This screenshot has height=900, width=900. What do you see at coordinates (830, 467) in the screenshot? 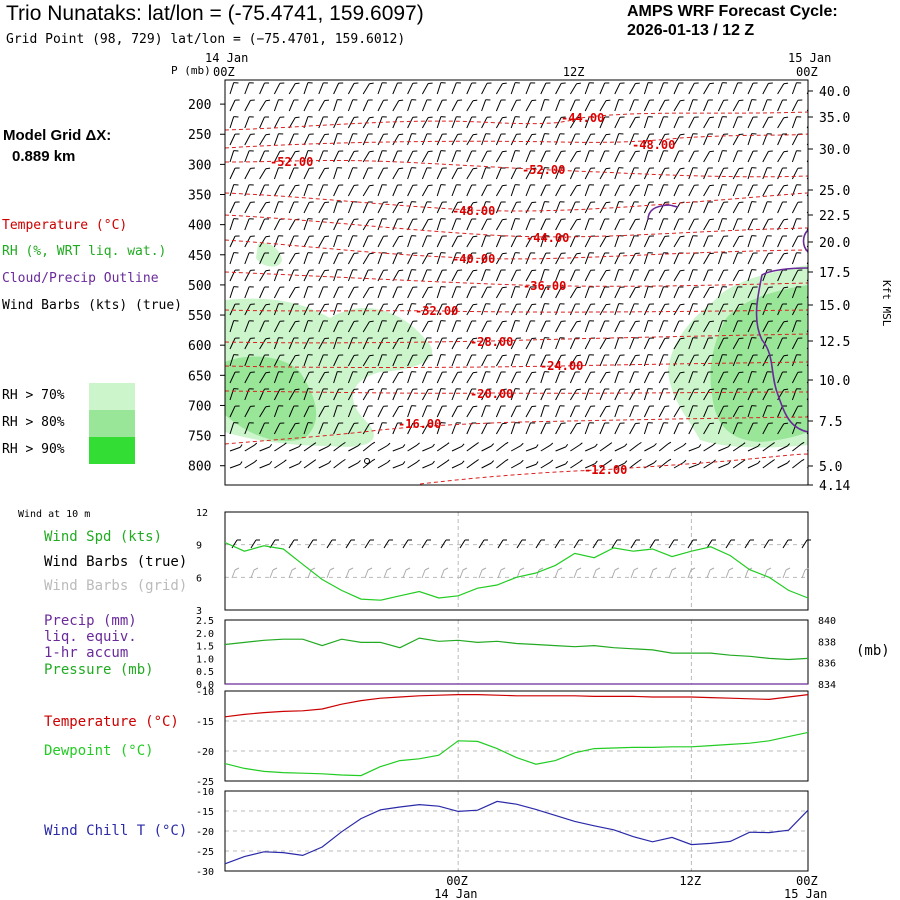
I see `height-tick-11: 5.0` at bounding box center [830, 467].